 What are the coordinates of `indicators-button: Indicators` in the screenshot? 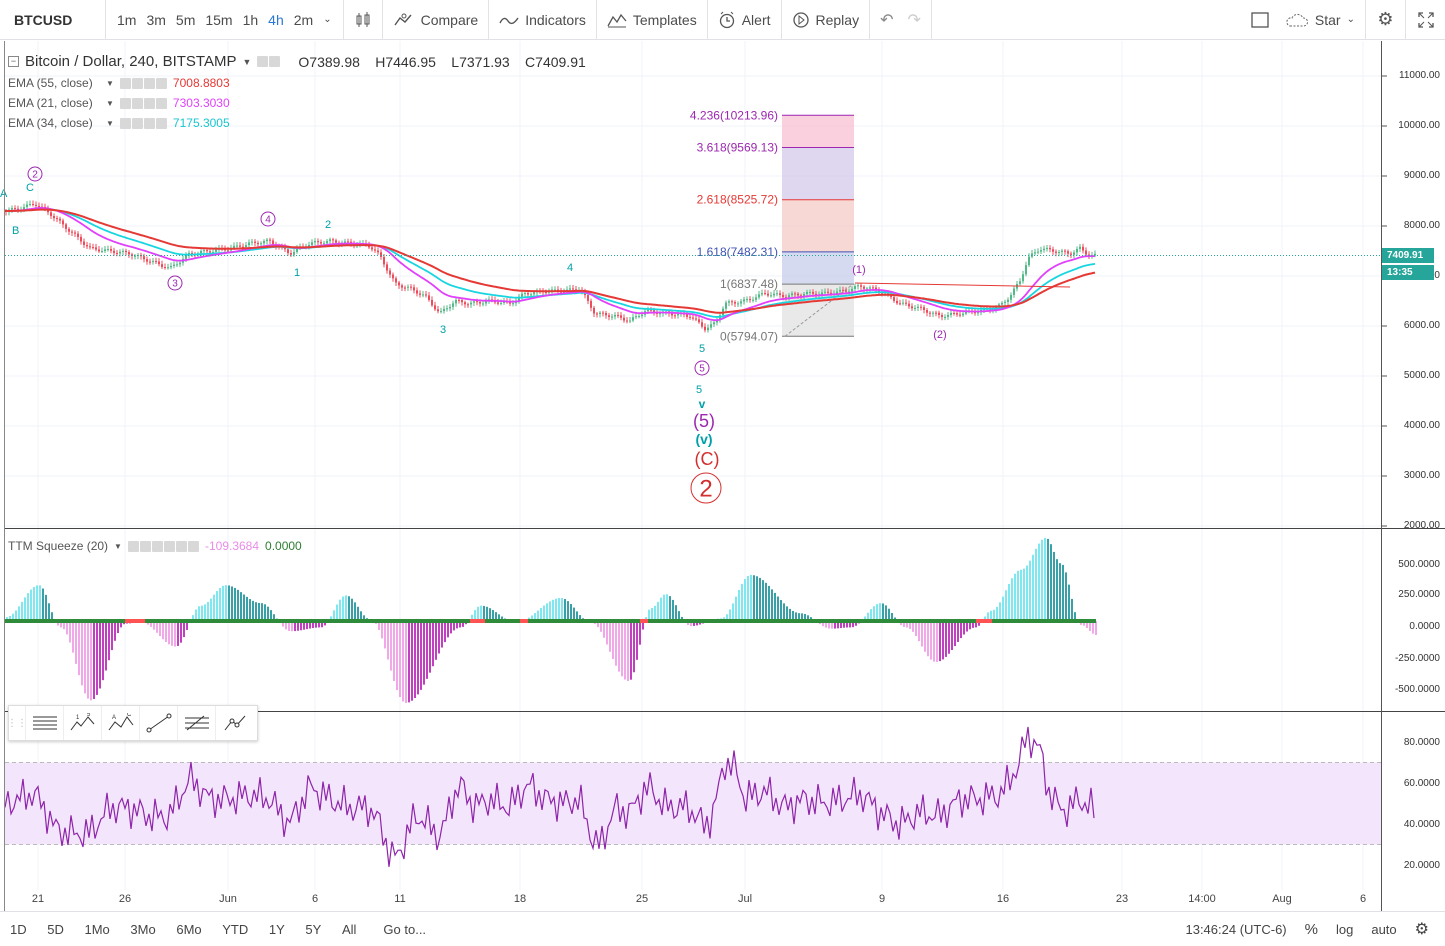 It's located at (543, 20).